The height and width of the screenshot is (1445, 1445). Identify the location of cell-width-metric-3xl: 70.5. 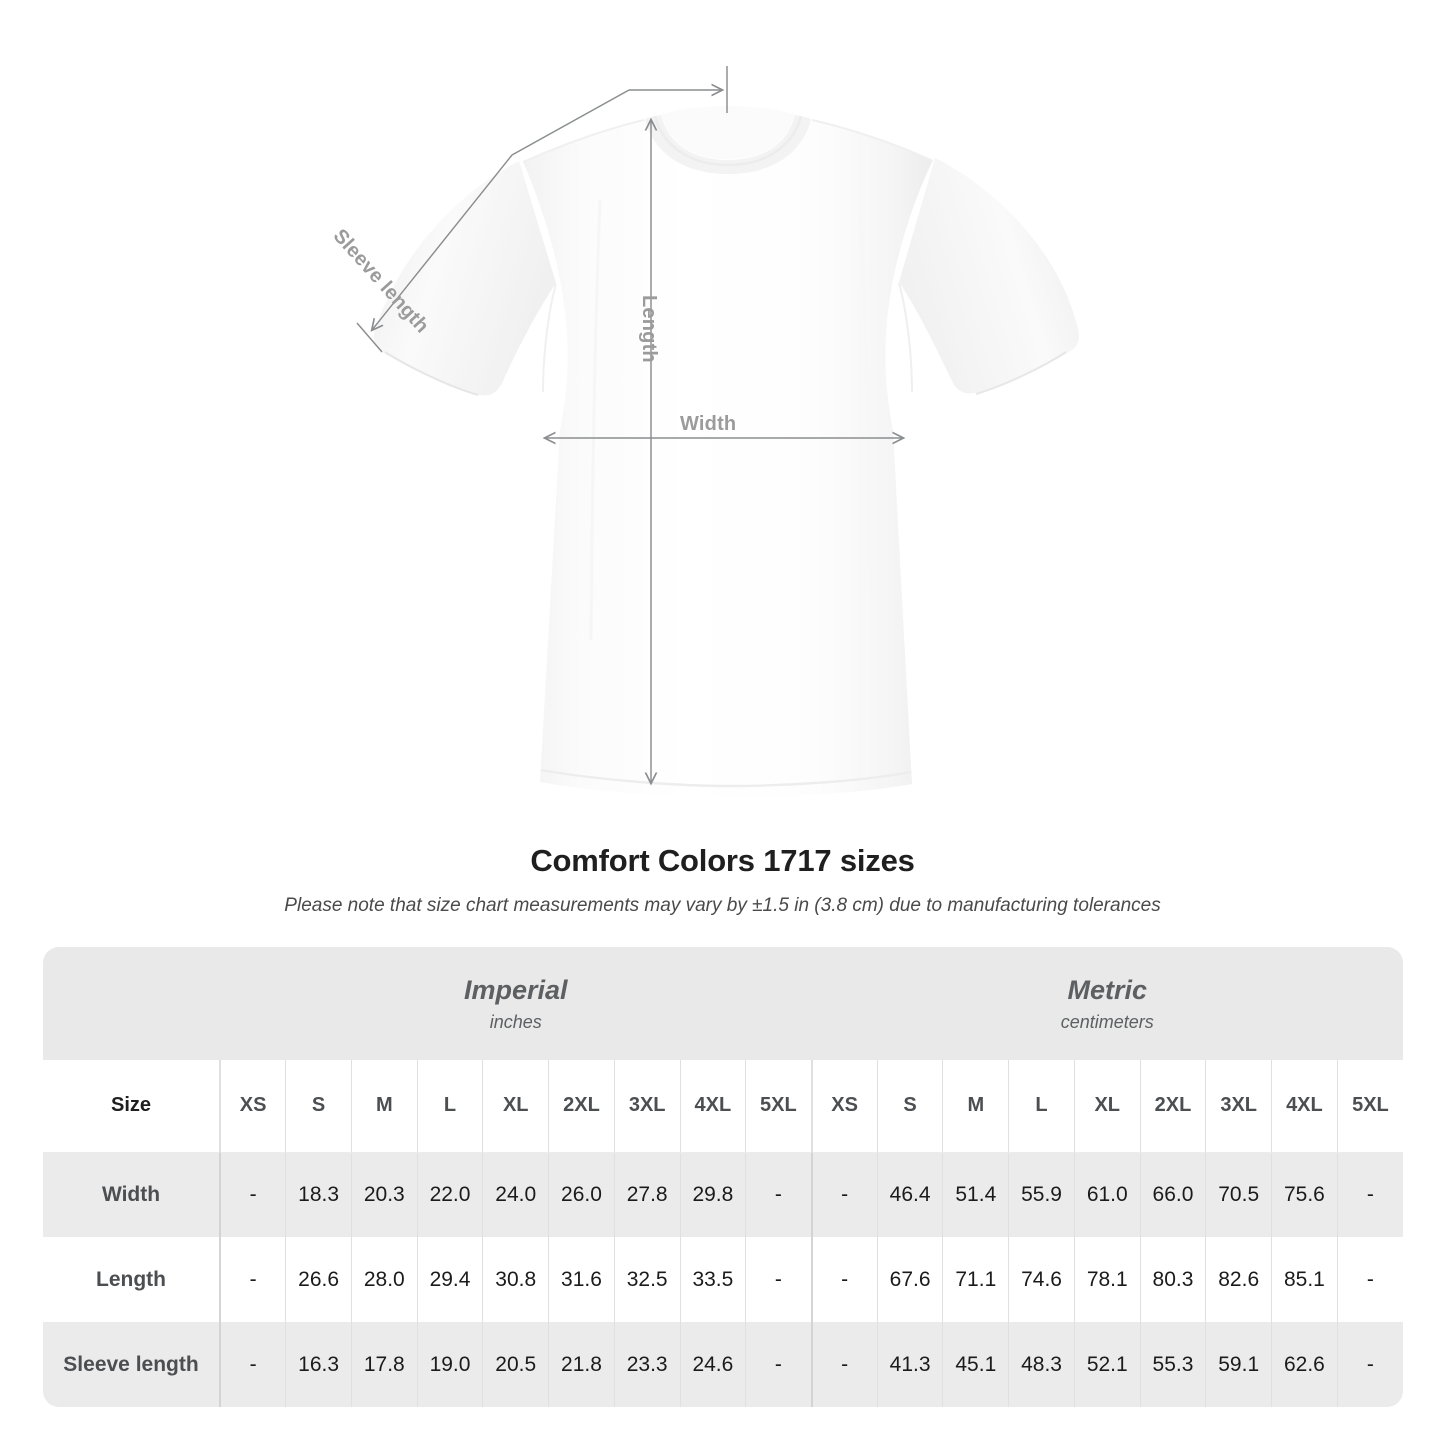
(1238, 1194).